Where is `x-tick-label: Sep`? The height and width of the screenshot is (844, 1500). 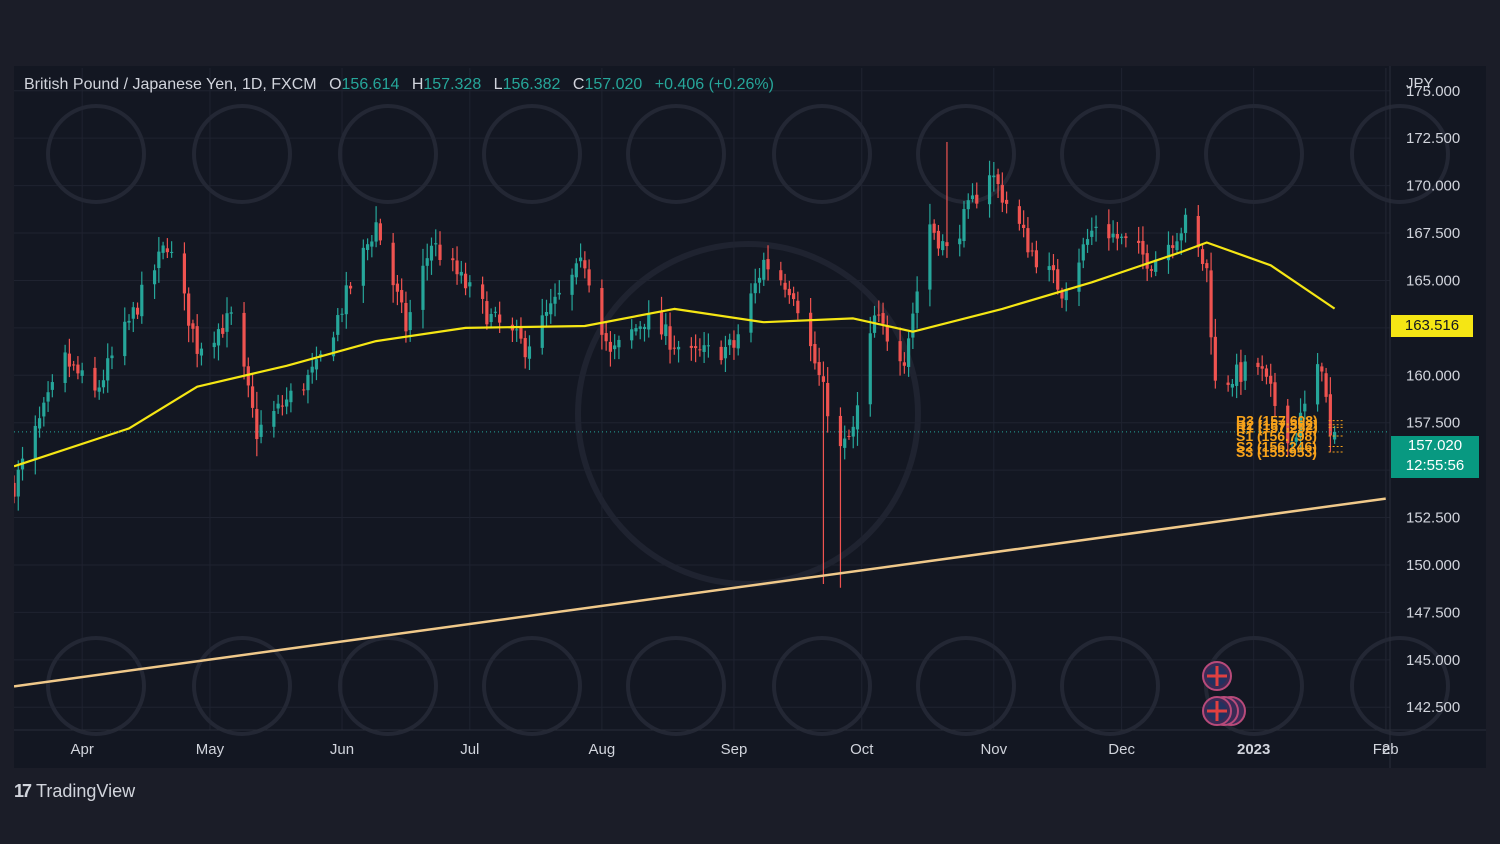 x-tick-label: Sep is located at coordinates (734, 749).